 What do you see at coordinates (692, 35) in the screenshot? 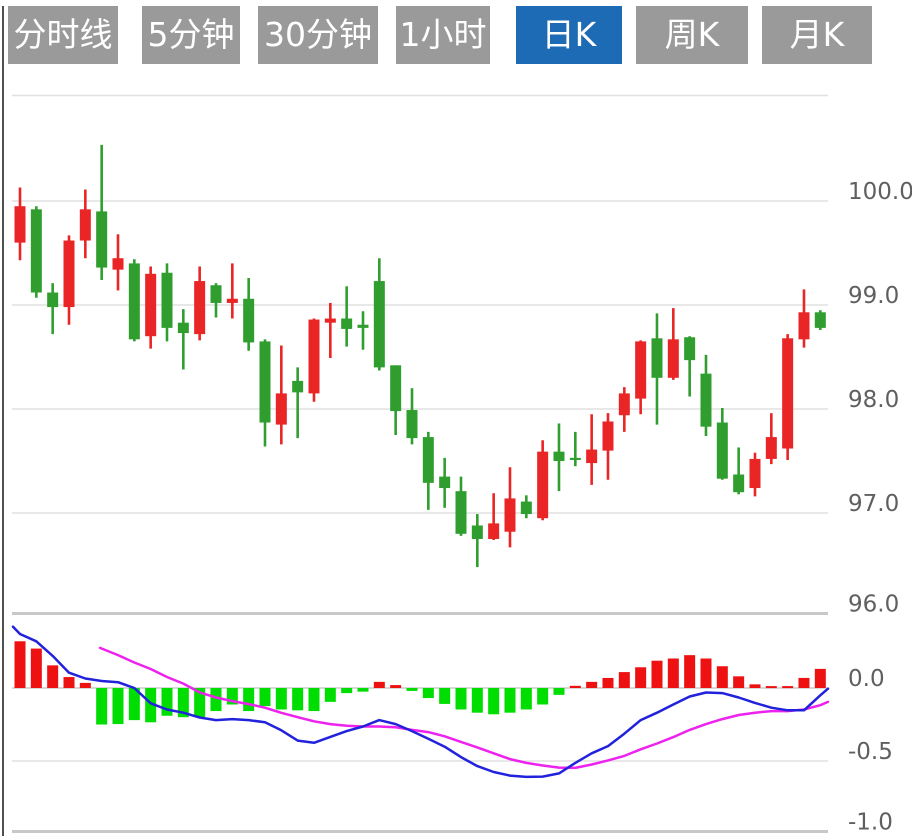
I see `tab-weekly-k: 周K` at bounding box center [692, 35].